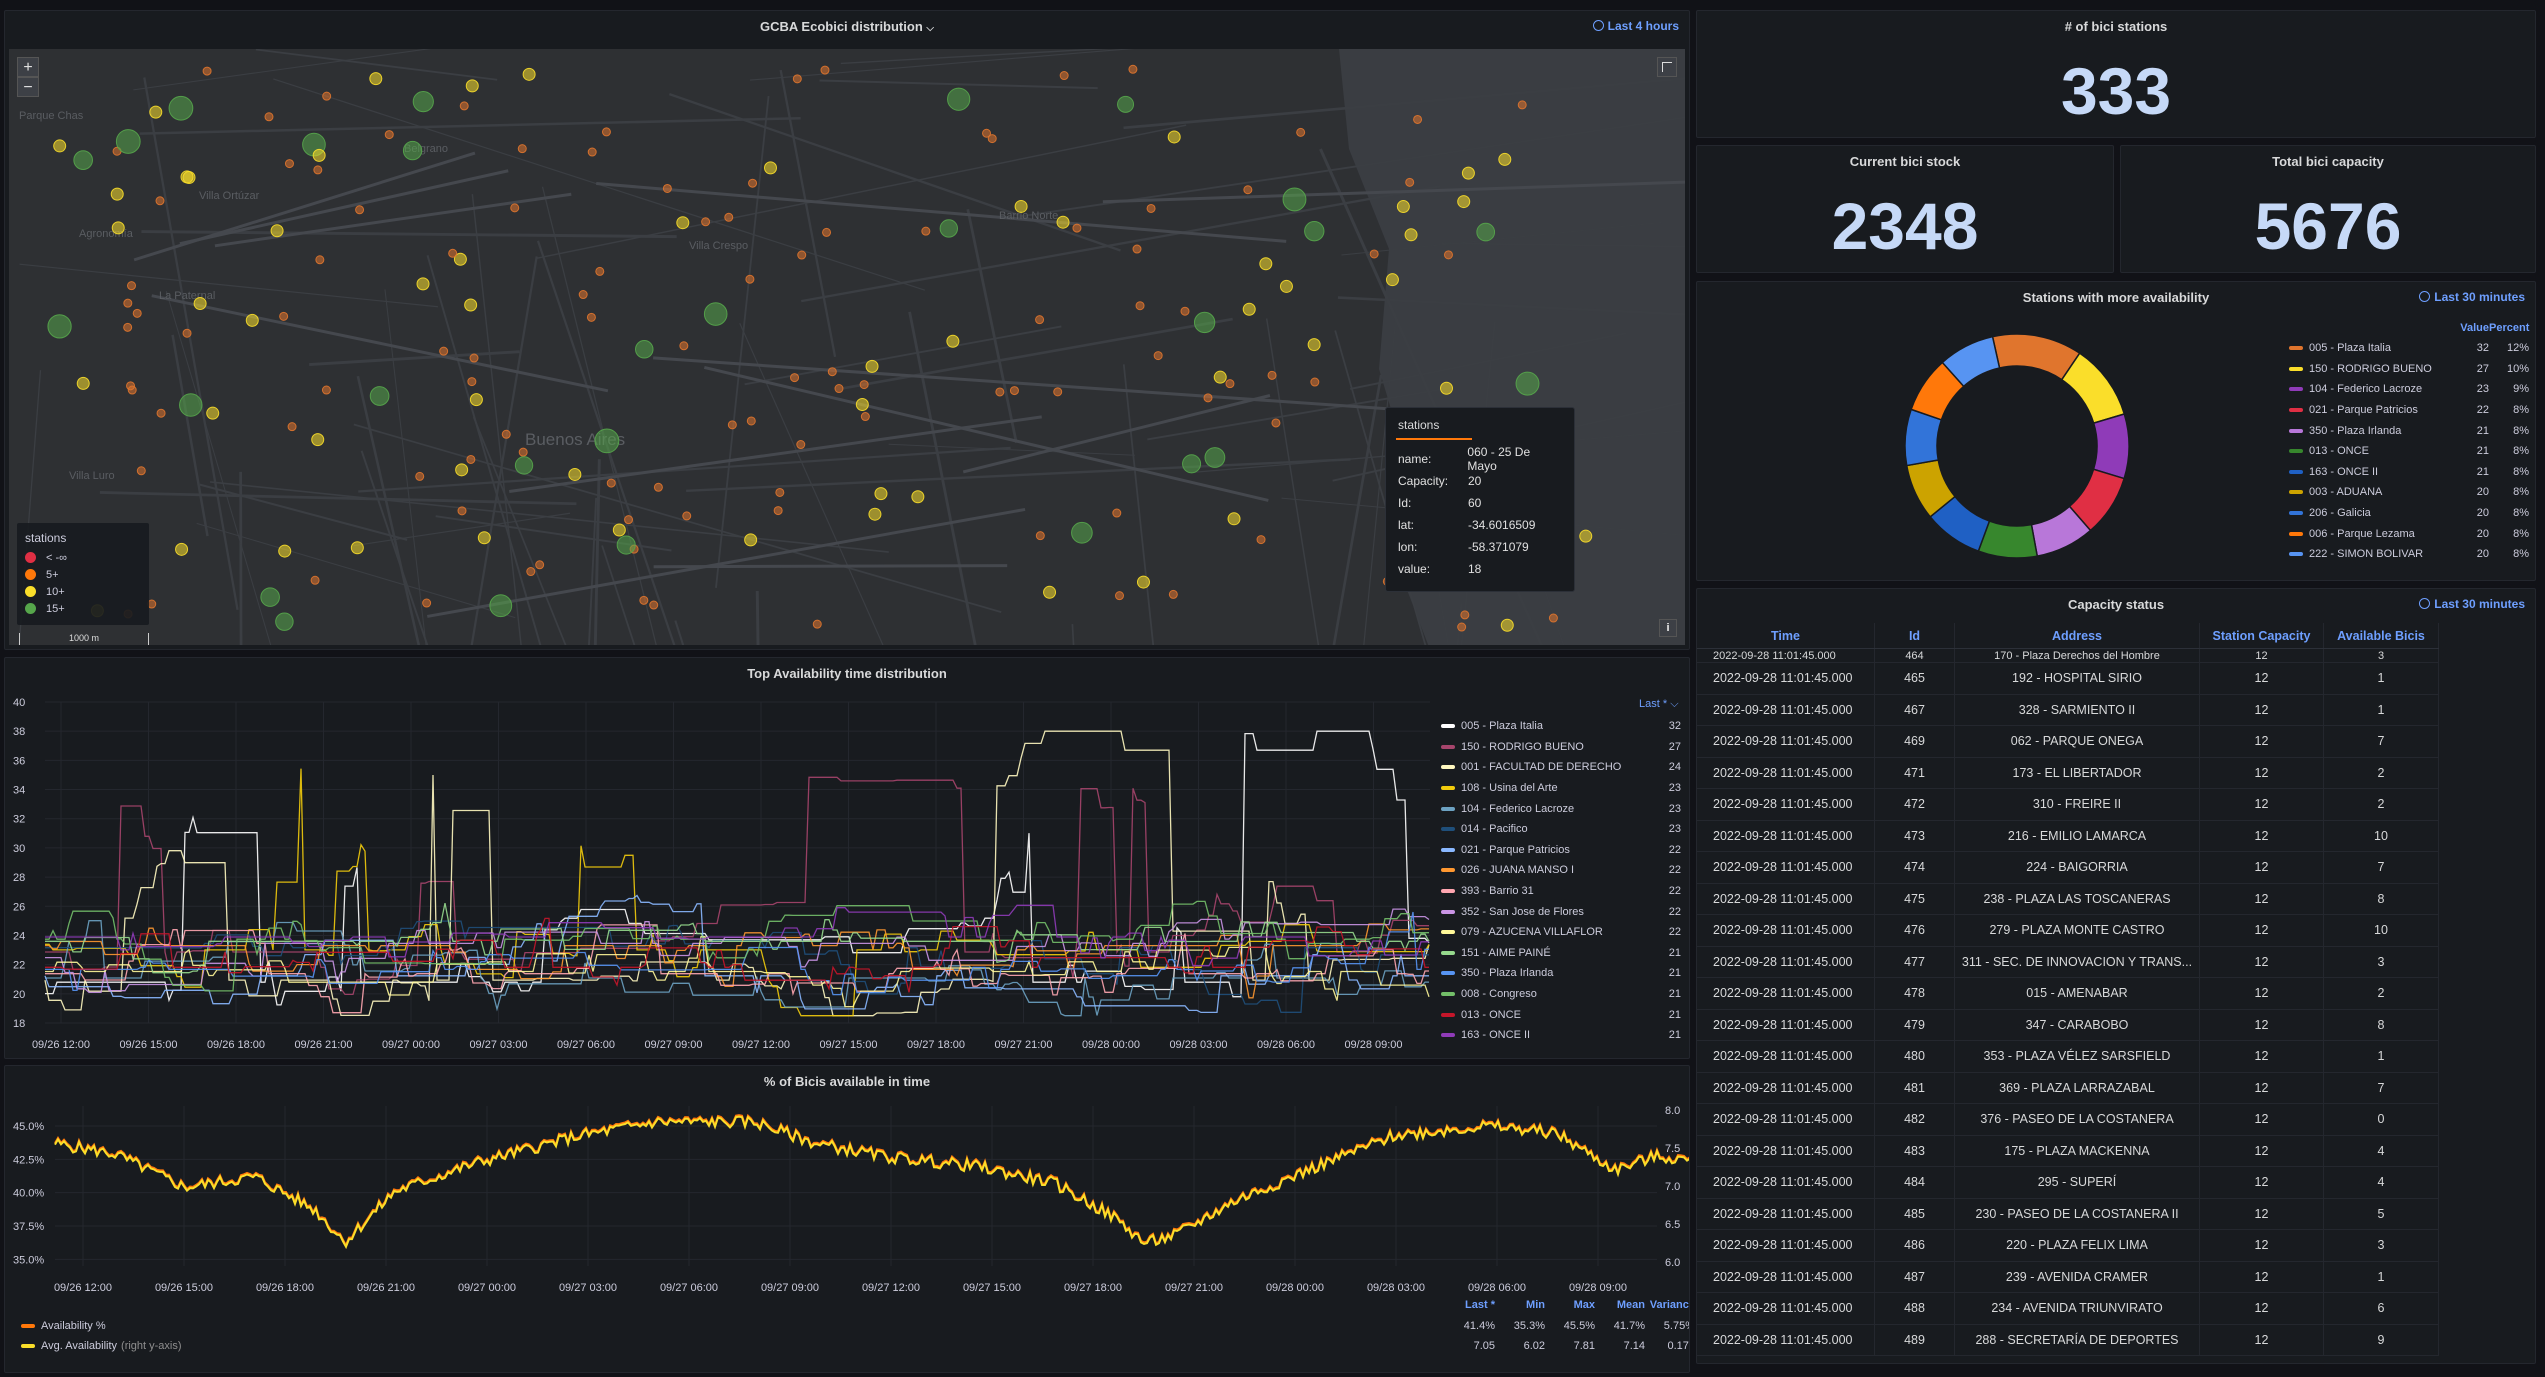  Describe the element at coordinates (2409, 389) in the screenshot. I see `donut-legend-item: 104 - Federico Lacroze 23 9%` at that location.